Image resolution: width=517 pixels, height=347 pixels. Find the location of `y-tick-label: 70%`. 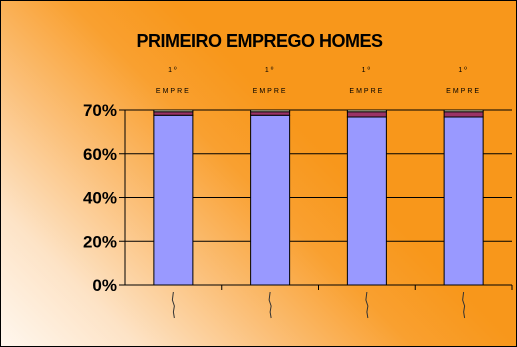

y-tick-label: 70% is located at coordinates (100, 110).